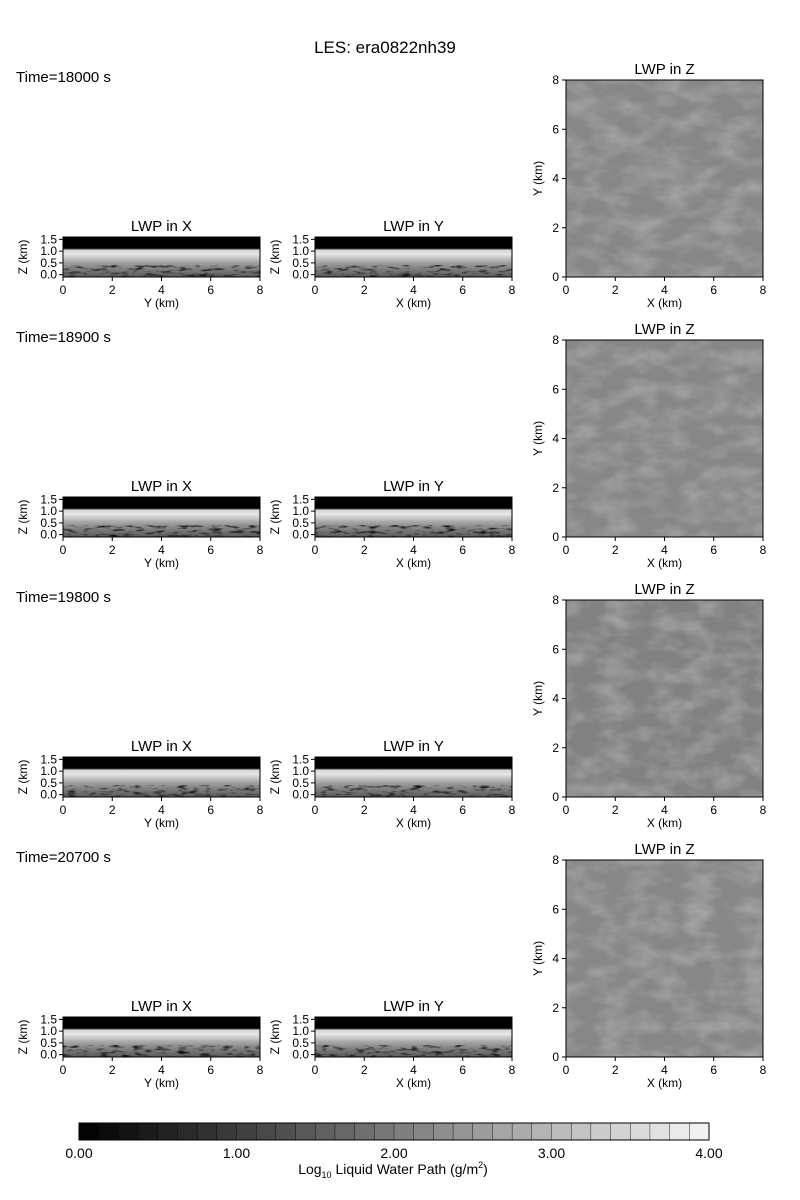 The height and width of the screenshot is (1200, 800). Describe the element at coordinates (63, 597) in the screenshot. I see `time-label: Time=19800 s` at that location.